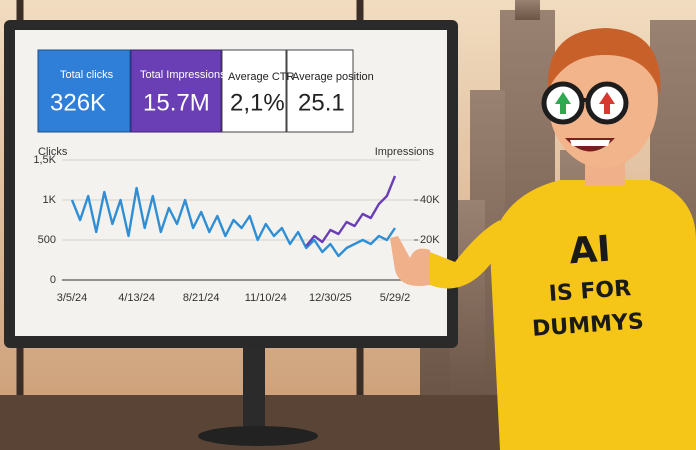 This screenshot has width=696, height=450. I want to click on arrow-up-green, so click(563, 103).